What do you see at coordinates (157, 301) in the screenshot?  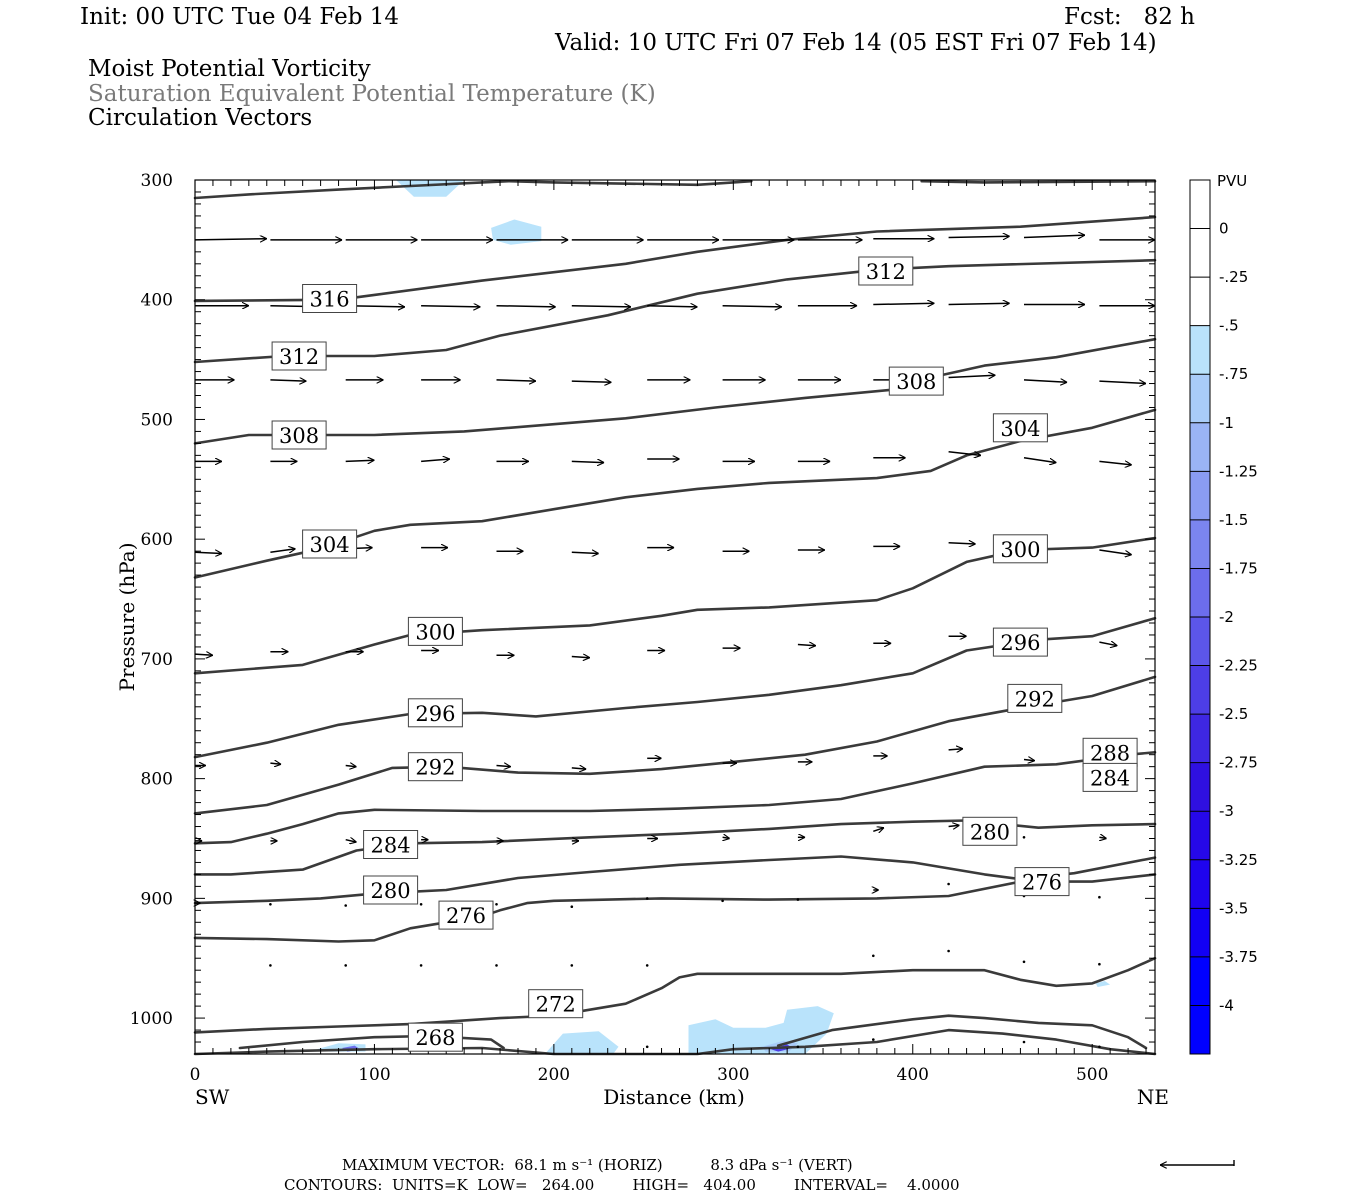 I see `y-tick-label-400: 400` at bounding box center [157, 301].